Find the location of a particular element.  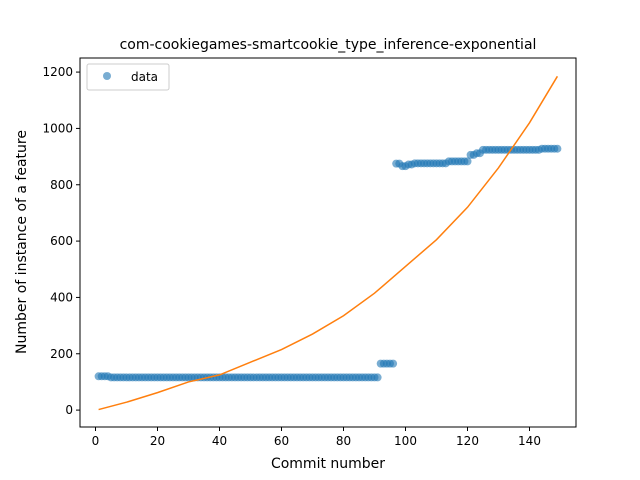

y-axis: 0 200 400 600 800 1000 1200 is located at coordinates (61, 241).